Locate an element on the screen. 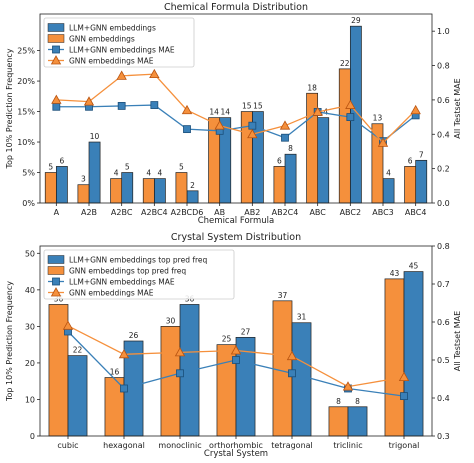  point-llm-gnn-embeddings-mae-abc2 is located at coordinates (350, 117).